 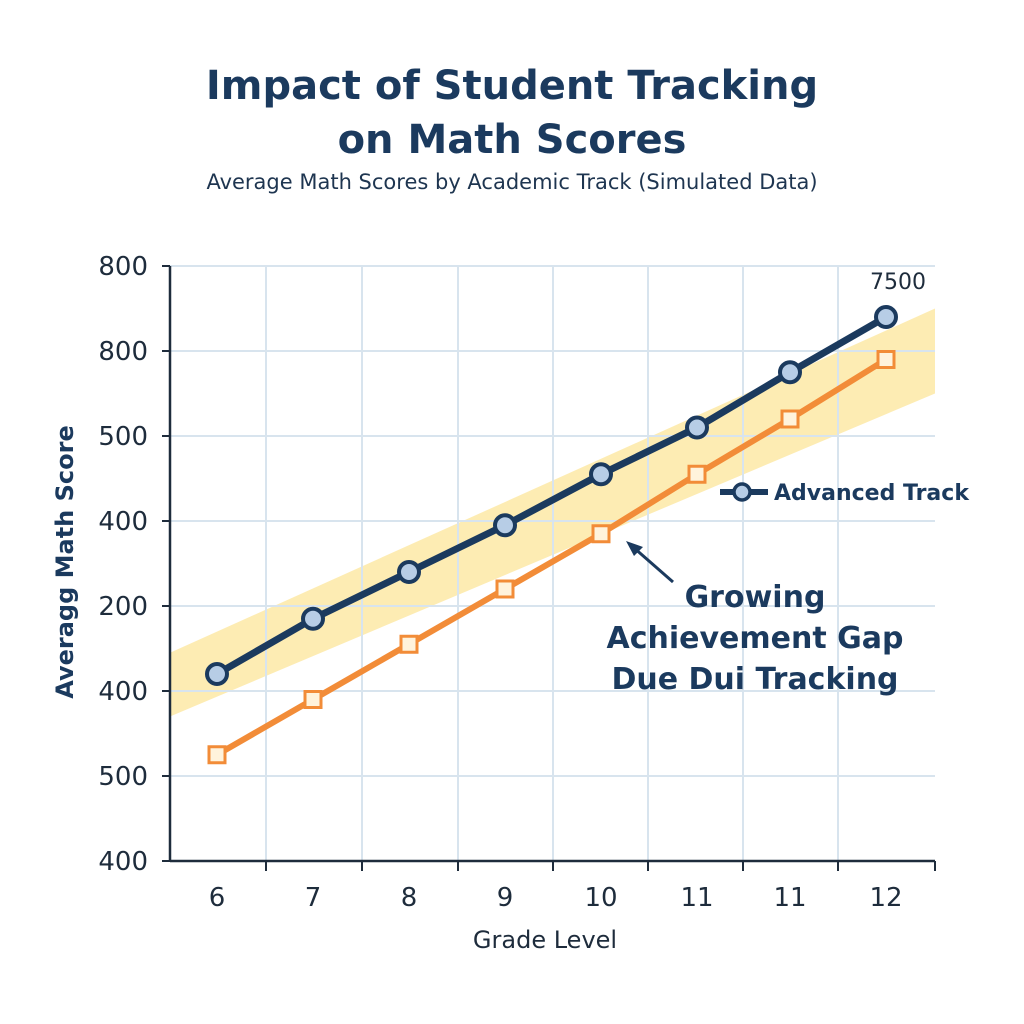 What do you see at coordinates (634, 548) in the screenshot?
I see `annotation-arrow-head` at bounding box center [634, 548].